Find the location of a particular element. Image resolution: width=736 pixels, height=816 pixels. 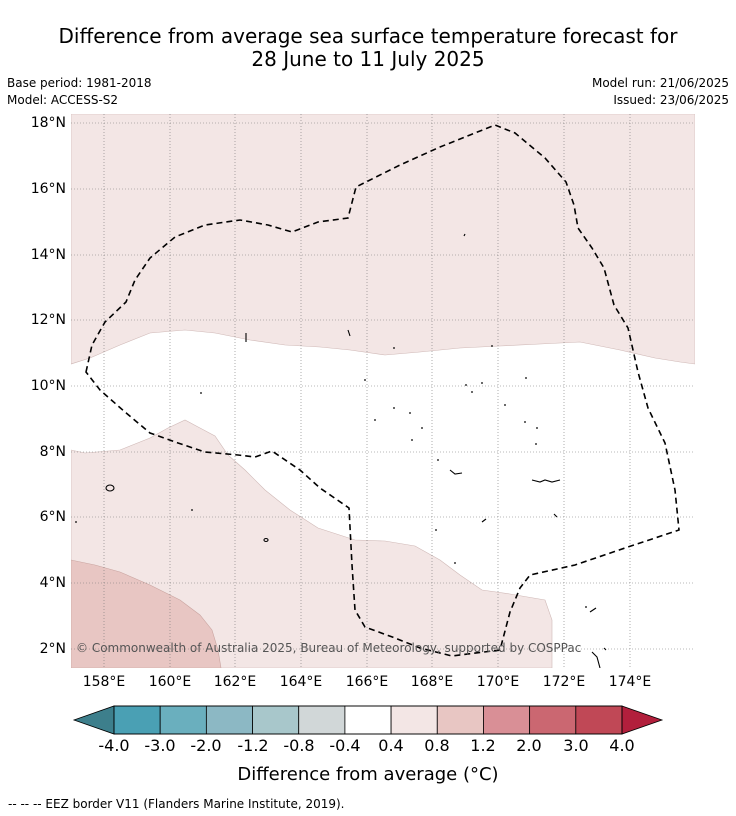

lat-label: 12°N is located at coordinates (48, 320).